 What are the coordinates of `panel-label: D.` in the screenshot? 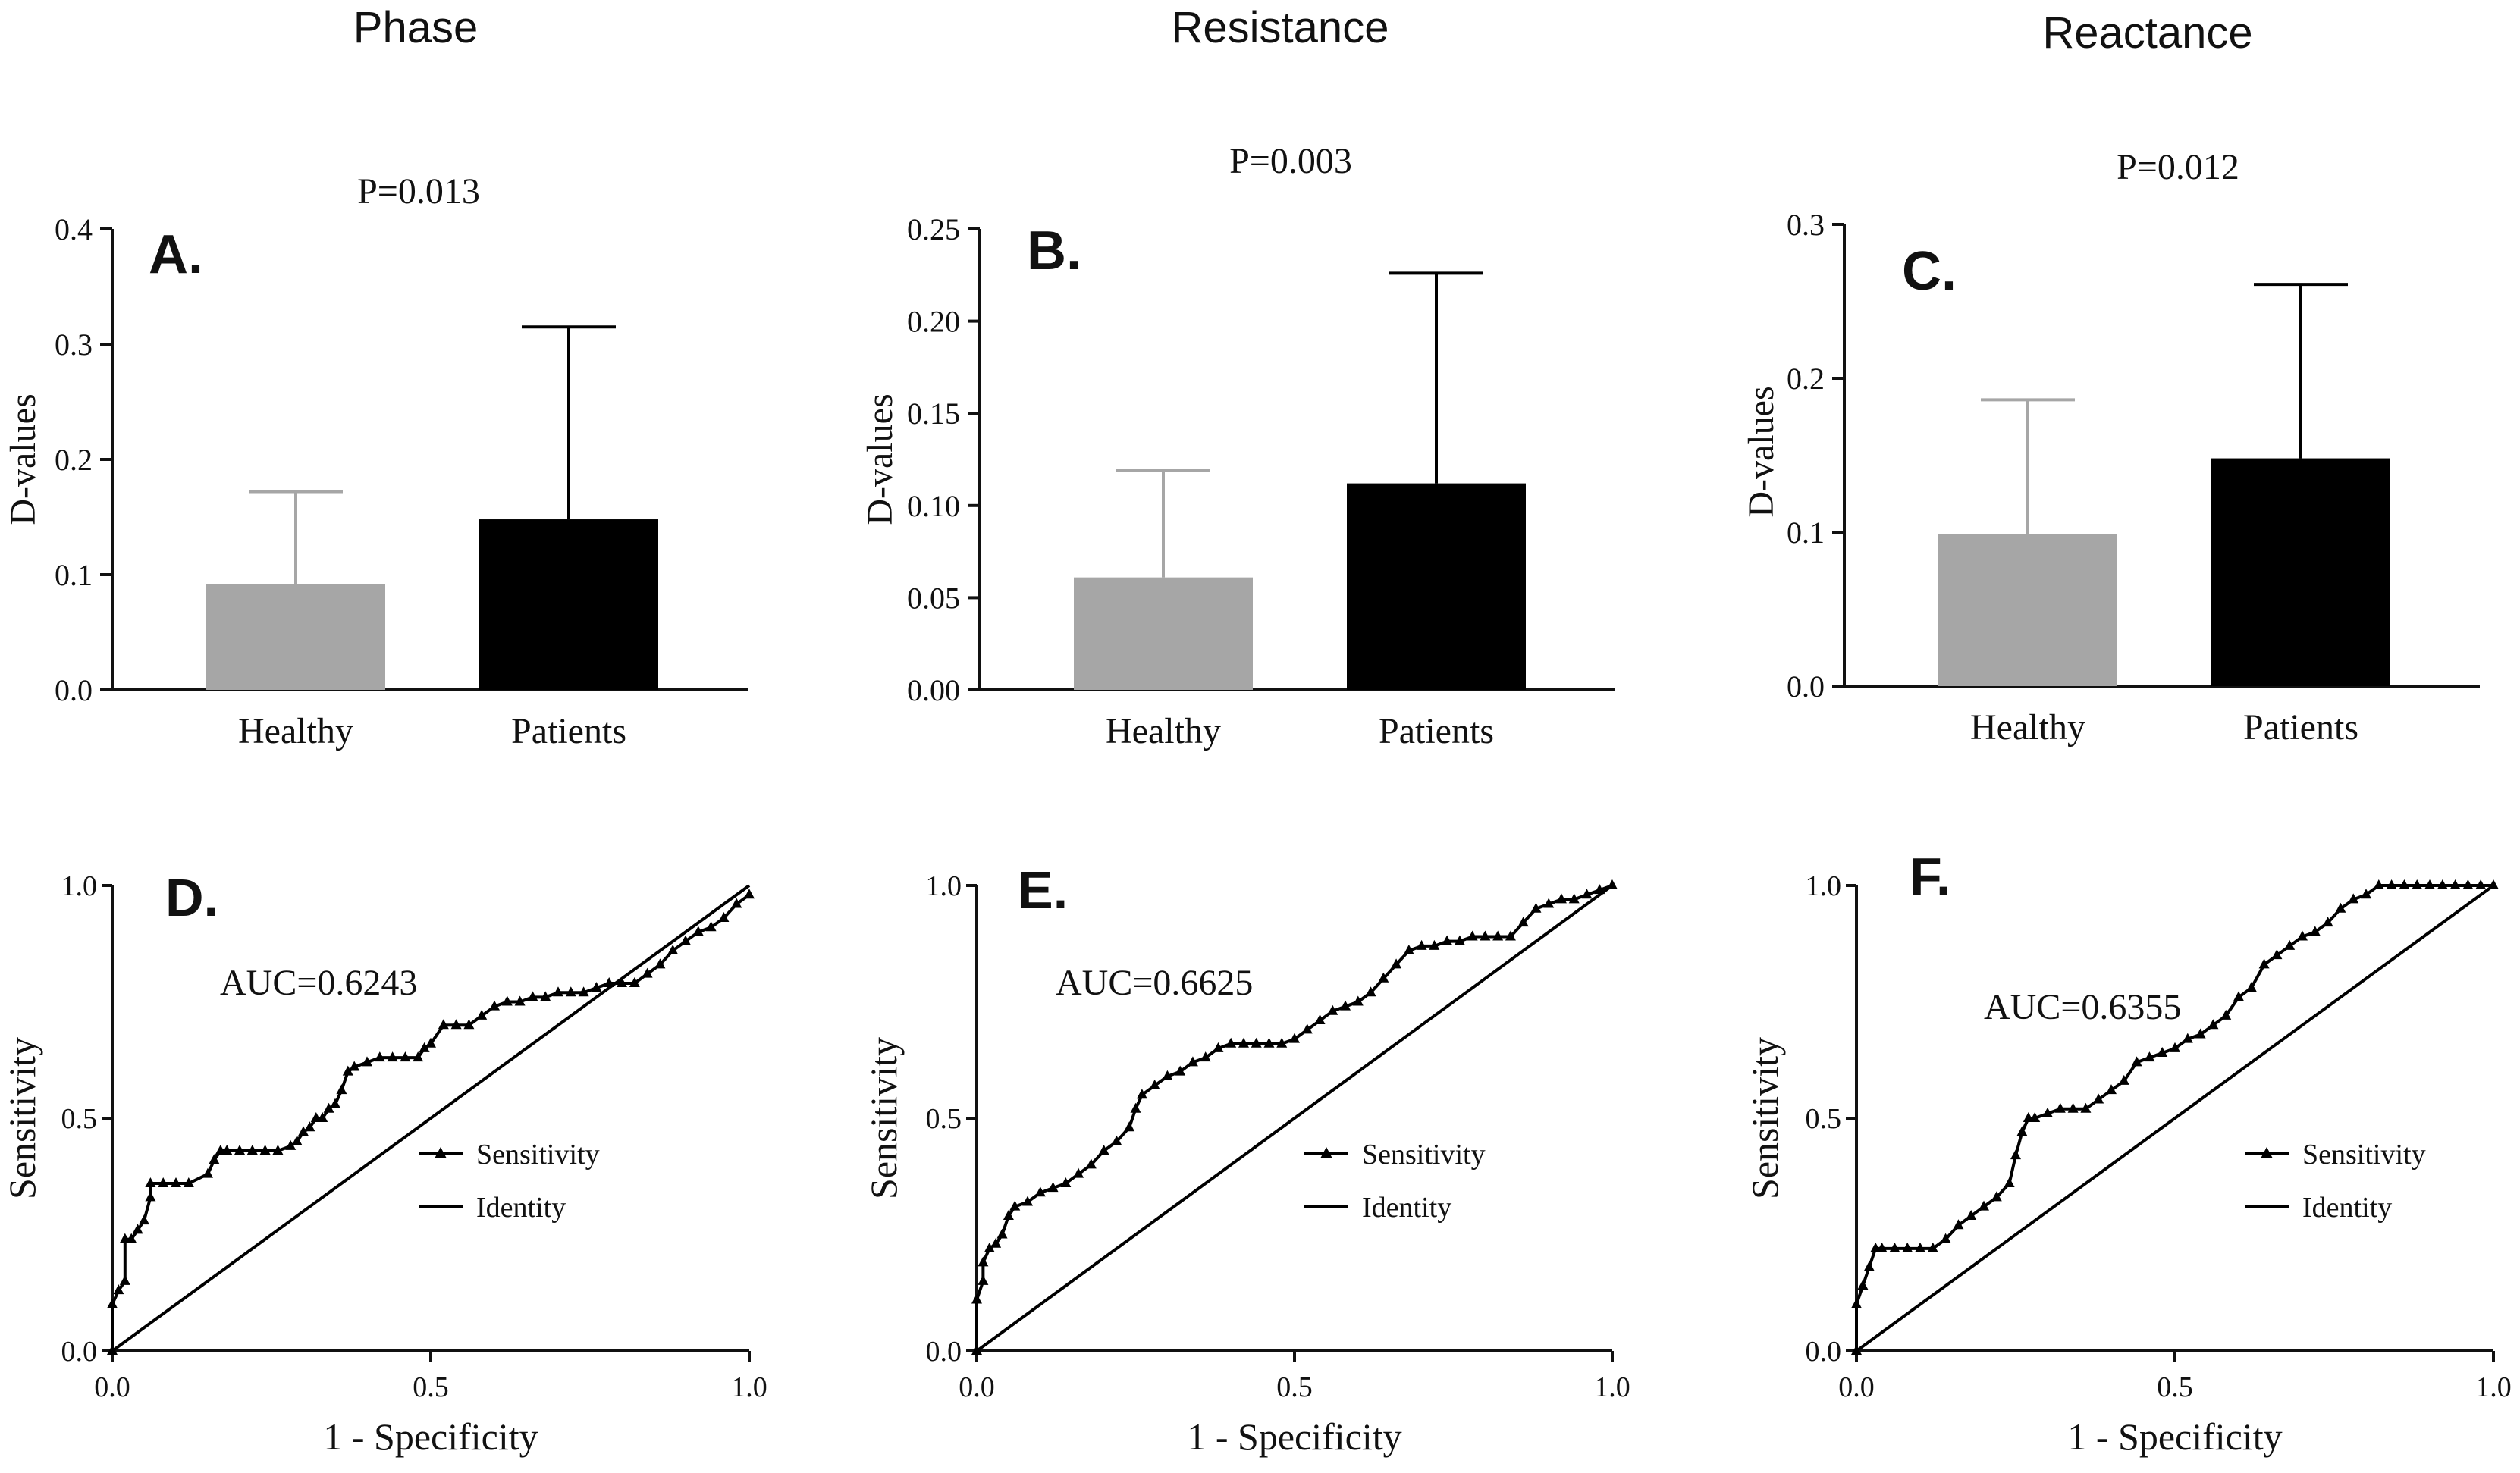 It's located at (191, 897).